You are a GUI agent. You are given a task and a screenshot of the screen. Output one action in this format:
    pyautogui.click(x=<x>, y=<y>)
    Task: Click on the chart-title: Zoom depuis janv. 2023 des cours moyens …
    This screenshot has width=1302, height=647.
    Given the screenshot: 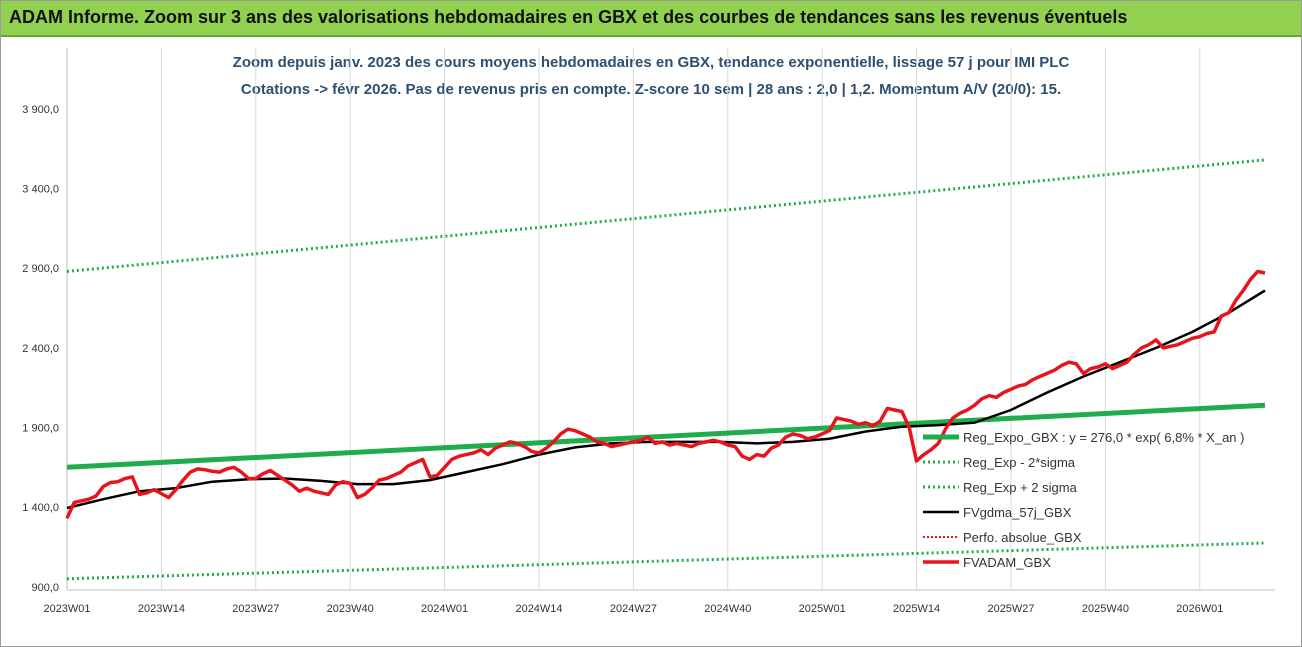 What is the action you would take?
    pyautogui.click(x=651, y=62)
    